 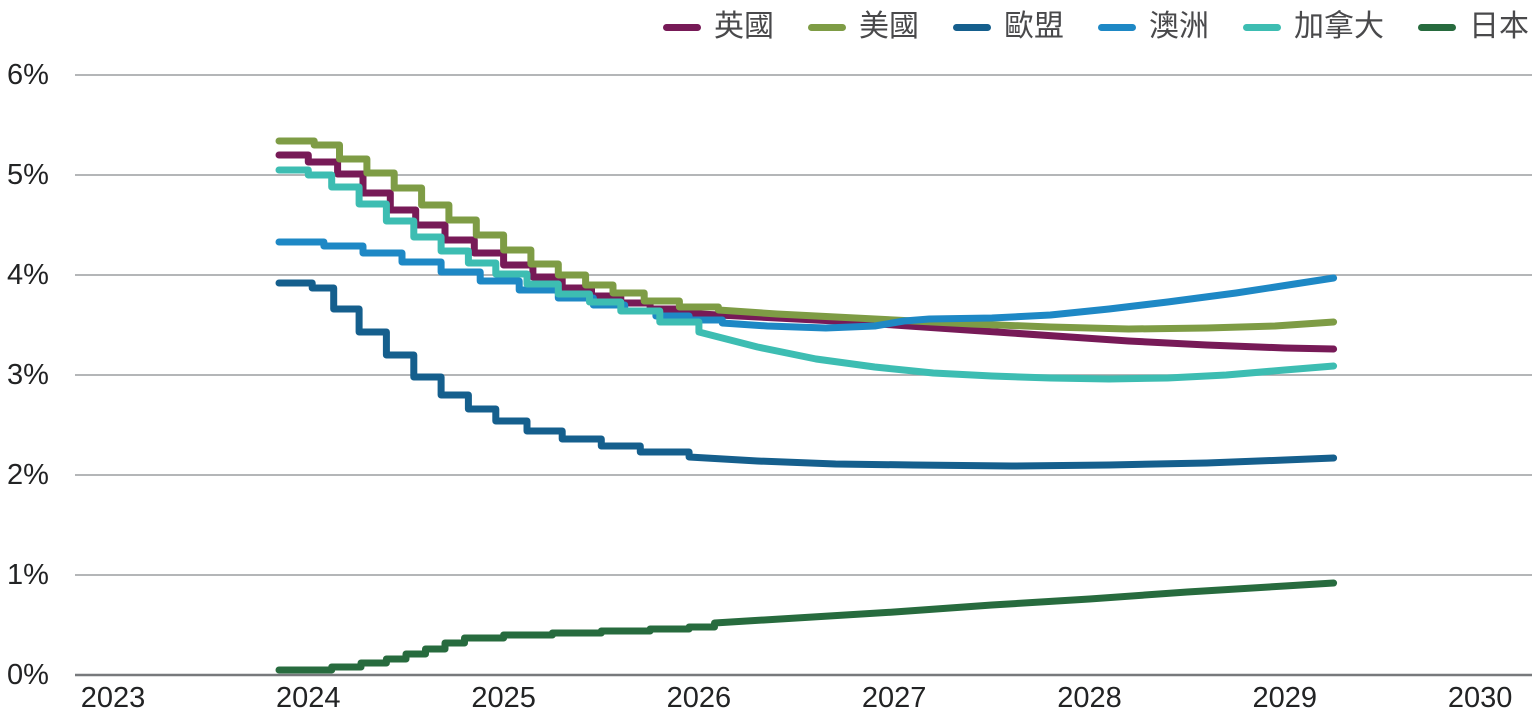 What do you see at coordinates (28, 275) in the screenshot?
I see `y-axis-label: 4%` at bounding box center [28, 275].